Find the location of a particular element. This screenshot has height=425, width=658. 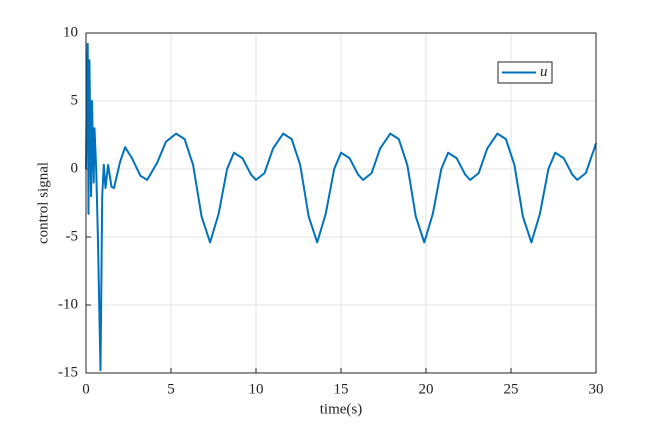

legend-label: u is located at coordinates (544, 72).